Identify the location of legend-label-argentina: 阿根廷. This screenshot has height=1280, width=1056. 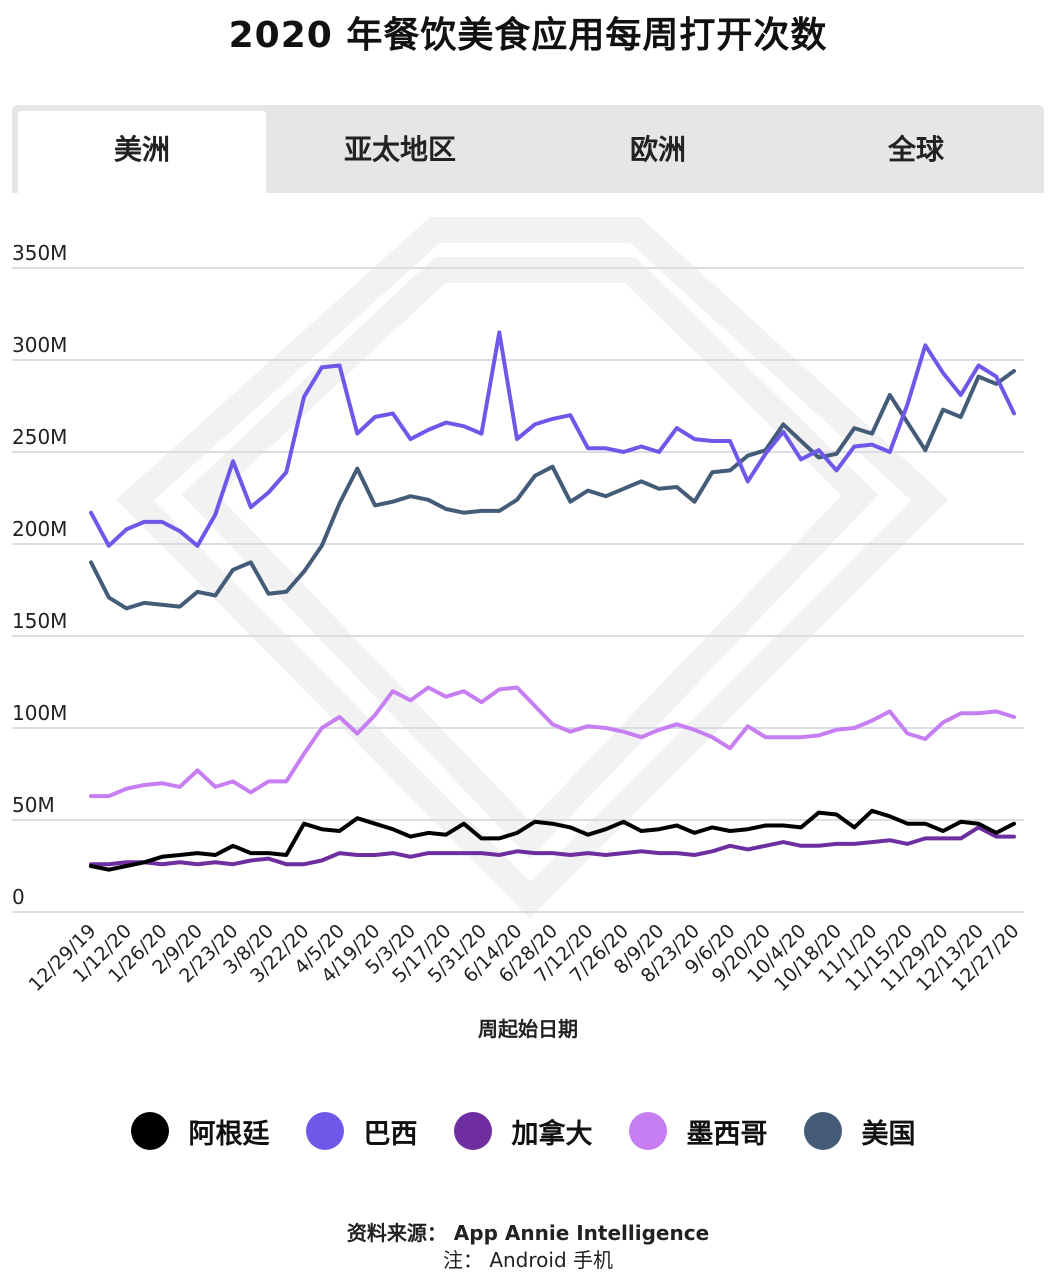
(229, 1134).